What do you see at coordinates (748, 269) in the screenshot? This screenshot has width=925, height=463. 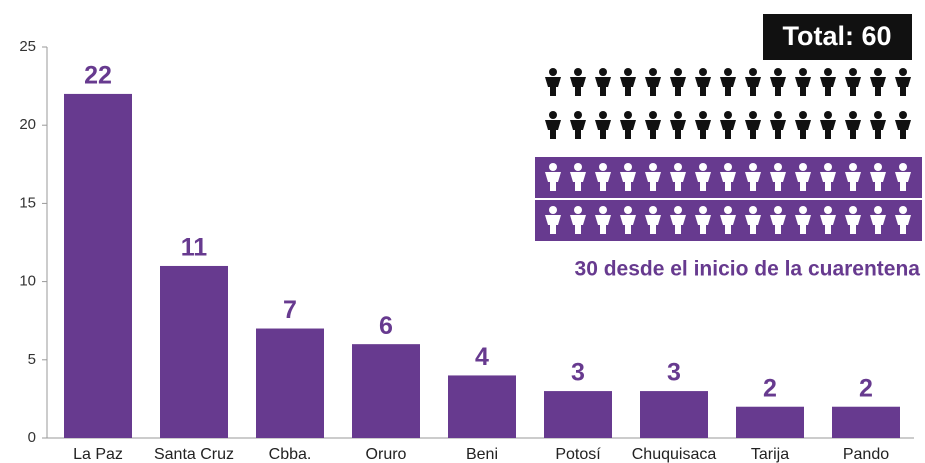 I see `quarantine-note: 30 desde el inicio de la cuarentena` at bounding box center [748, 269].